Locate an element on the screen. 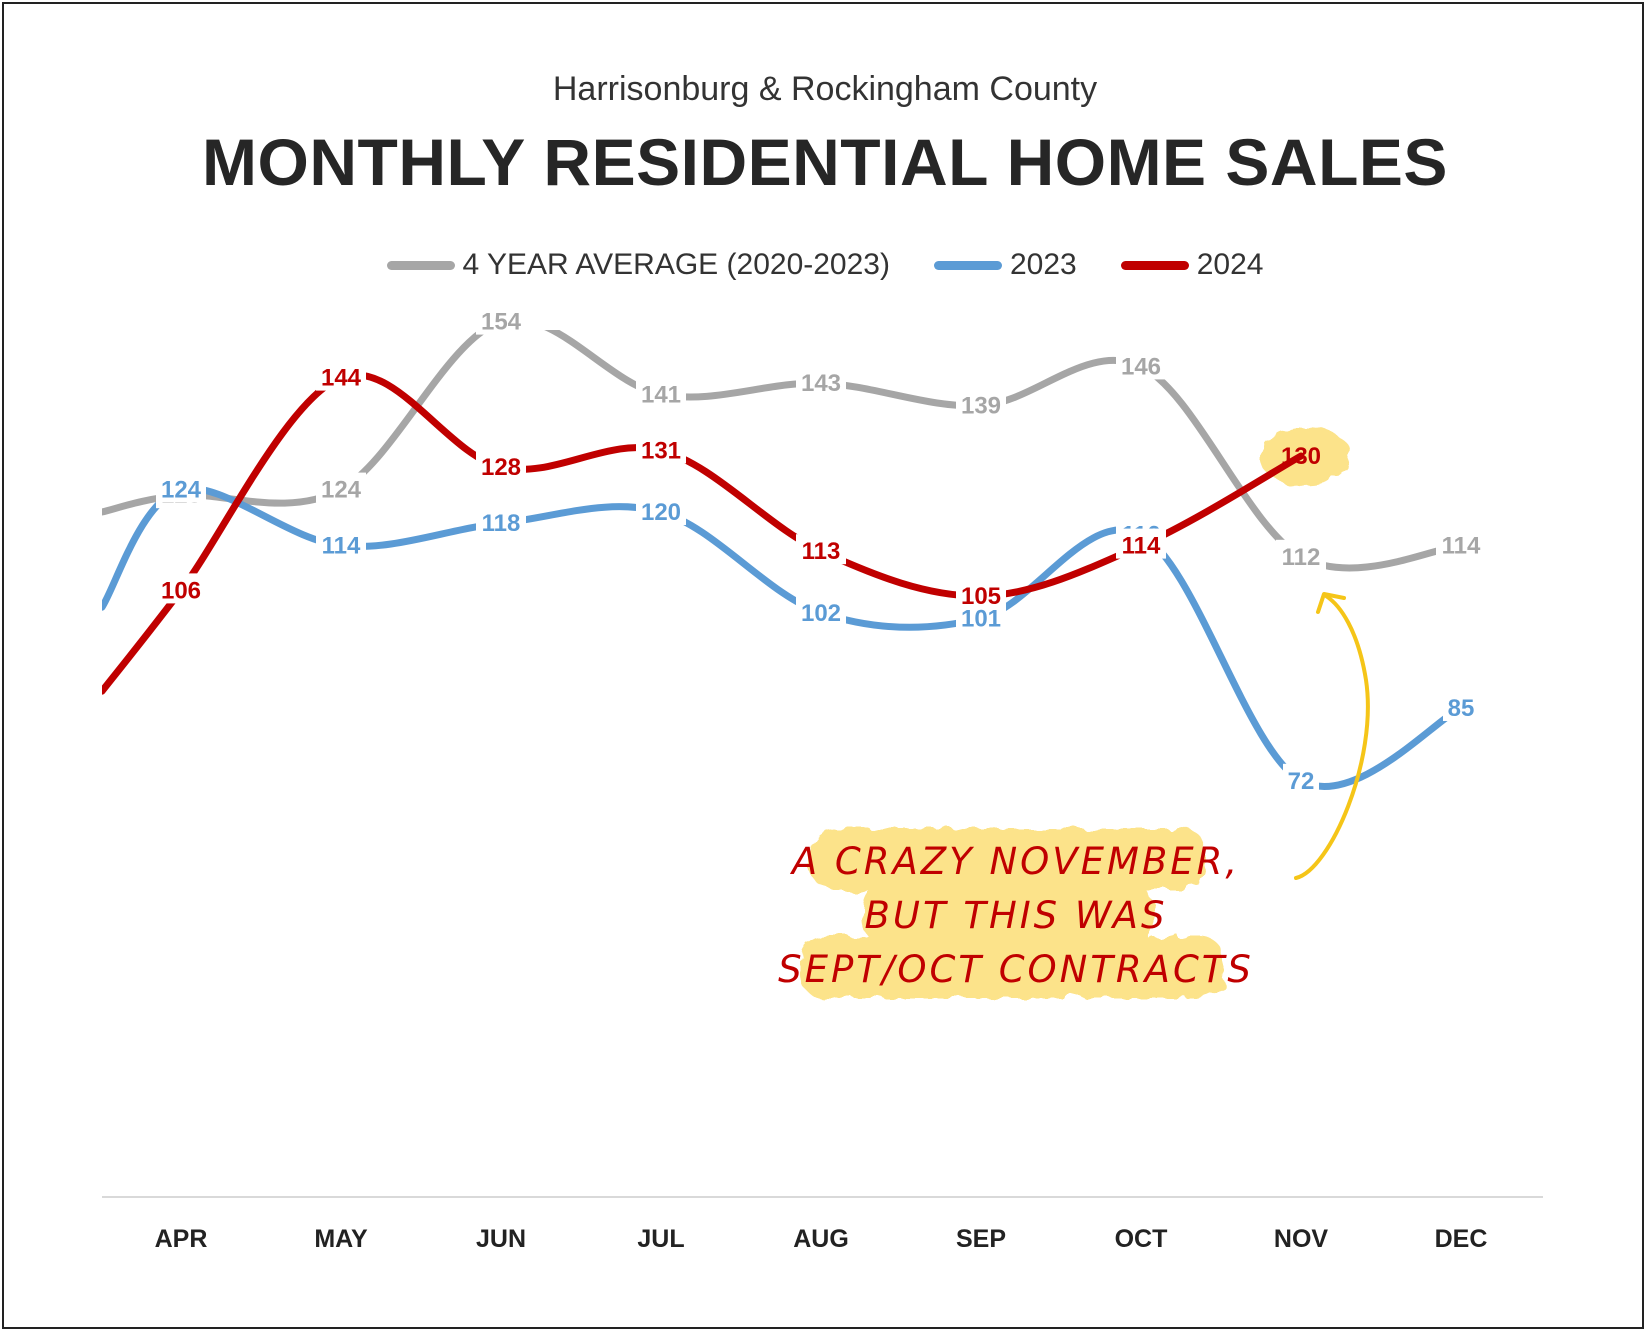 The height and width of the screenshot is (1333, 1650). legend-item-2023: 2023 is located at coordinates (1005, 265).